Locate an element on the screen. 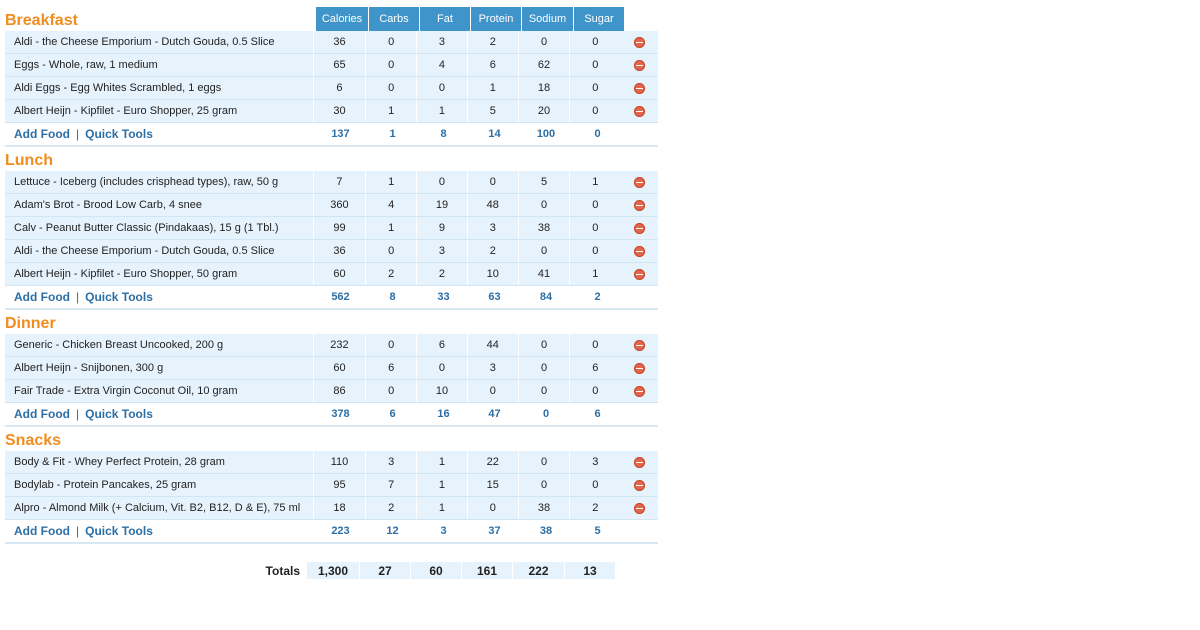 The height and width of the screenshot is (630, 1200). meal-total-sodium: 84 is located at coordinates (546, 297).